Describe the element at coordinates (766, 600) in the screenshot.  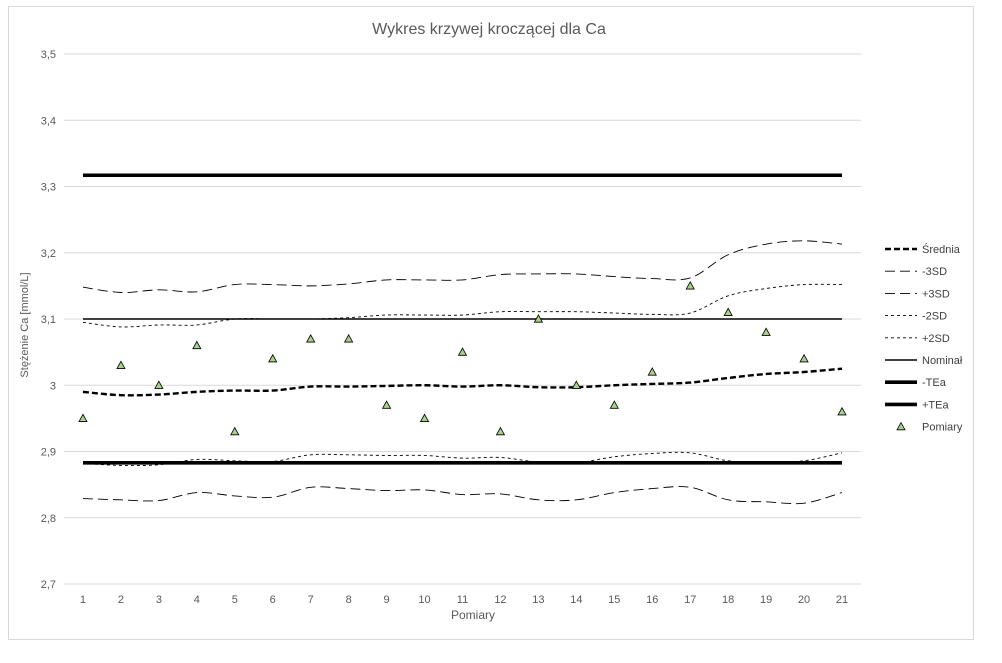
I see `x-tick-label: 19` at that location.